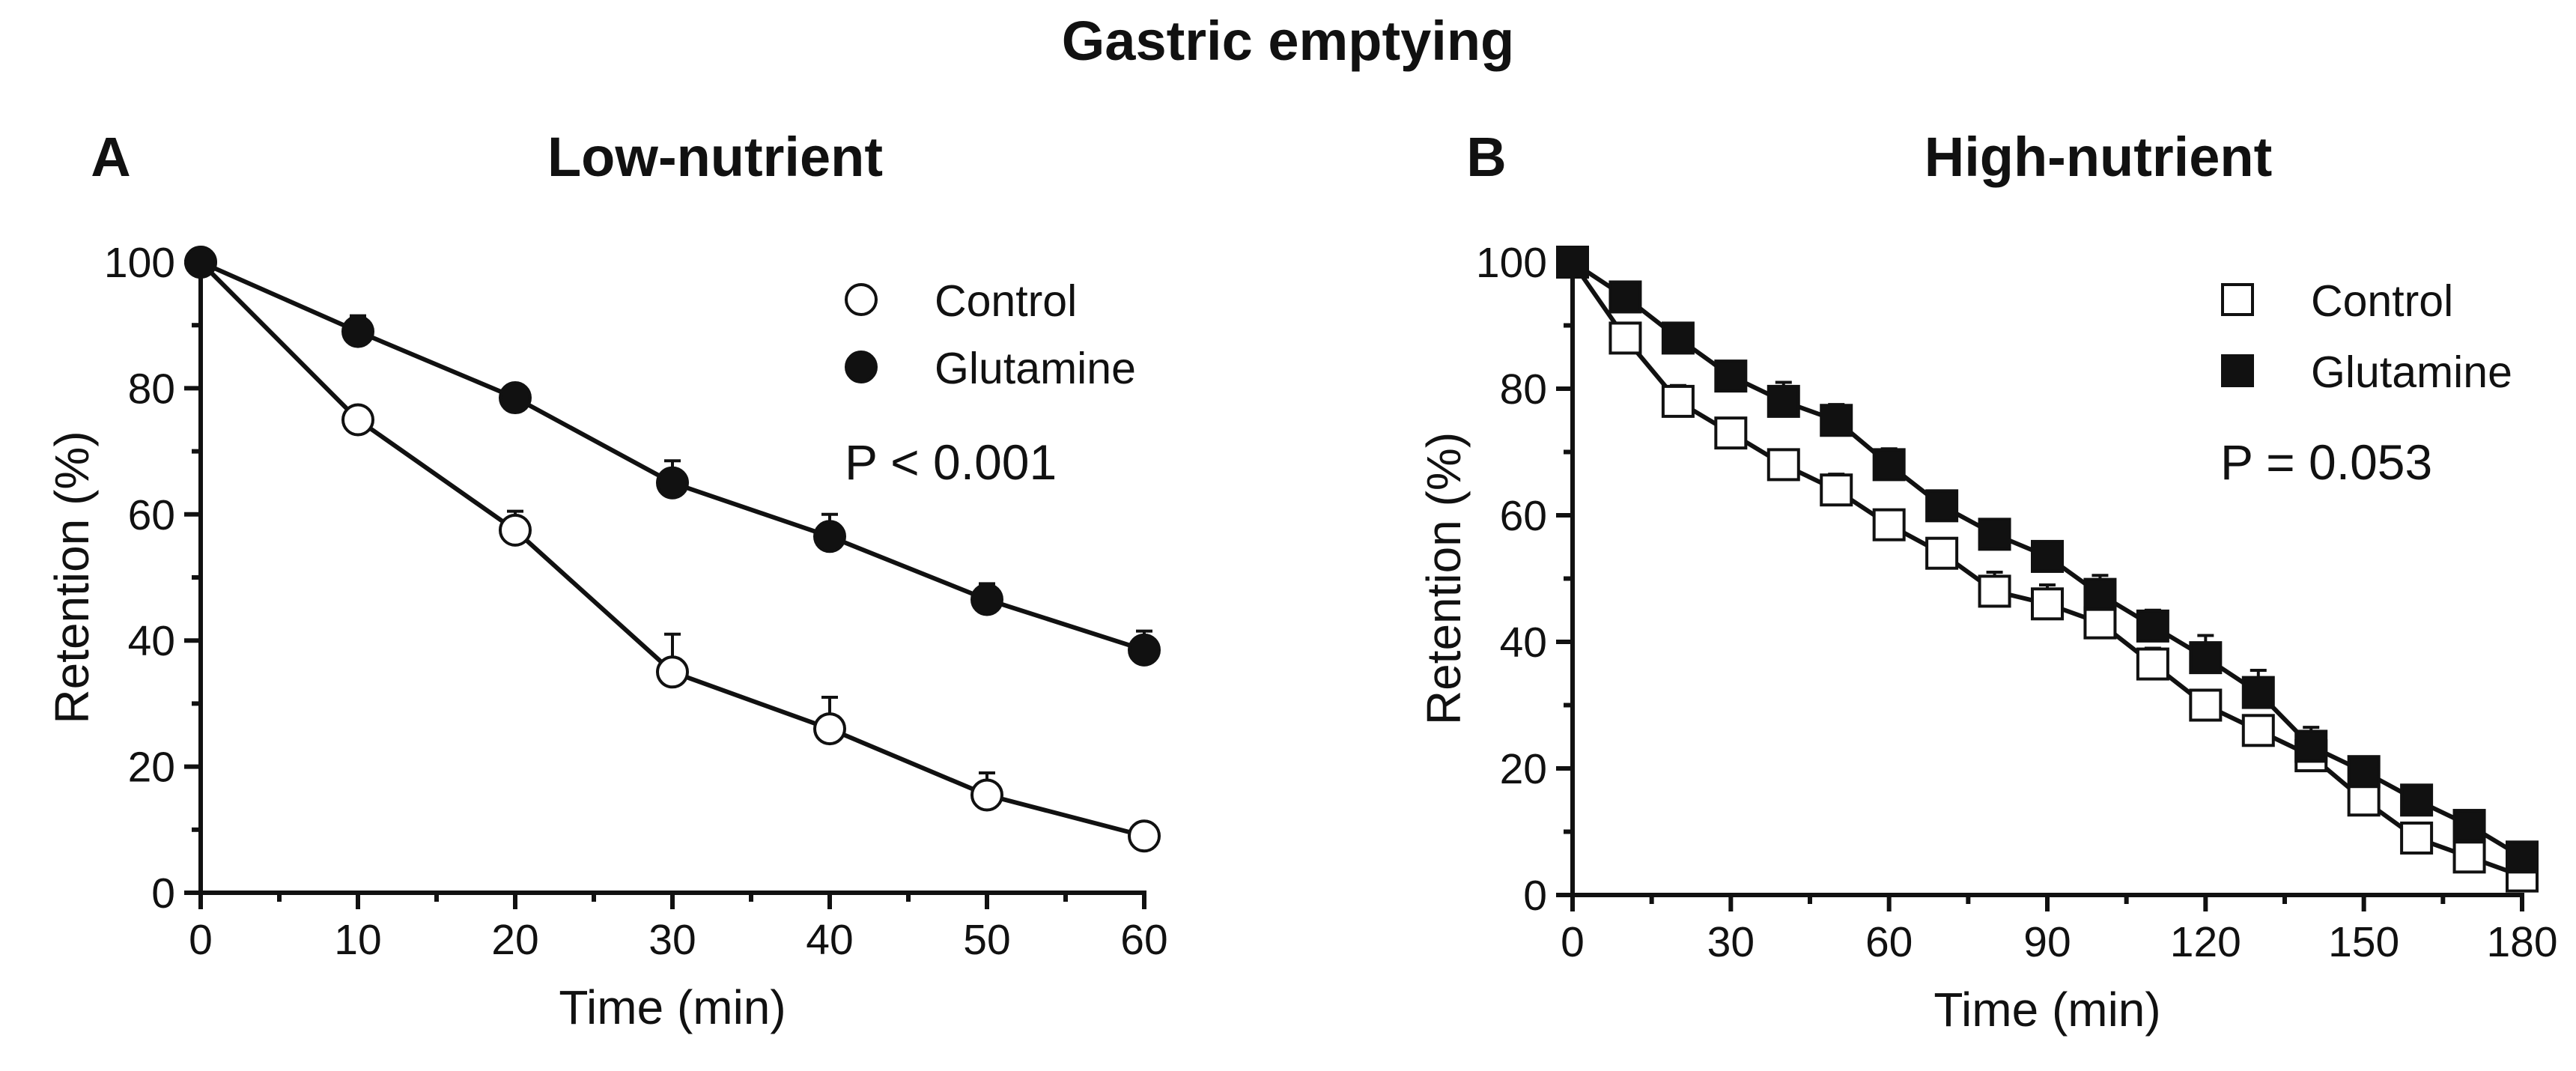 This screenshot has height=1071, width=2576. I want to click on panel-b-y-tick-label: 20, so click(1523, 769).